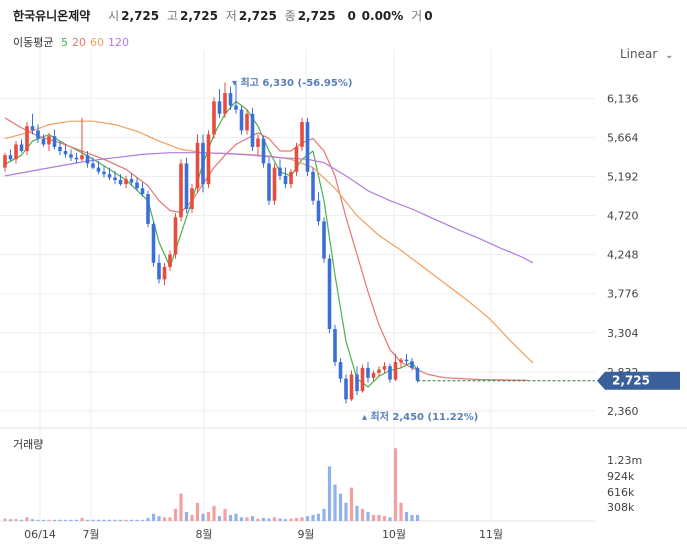 Image resolution: width=687 pixels, height=559 pixels. I want to click on price-tick-label: 5,192, so click(623, 177).